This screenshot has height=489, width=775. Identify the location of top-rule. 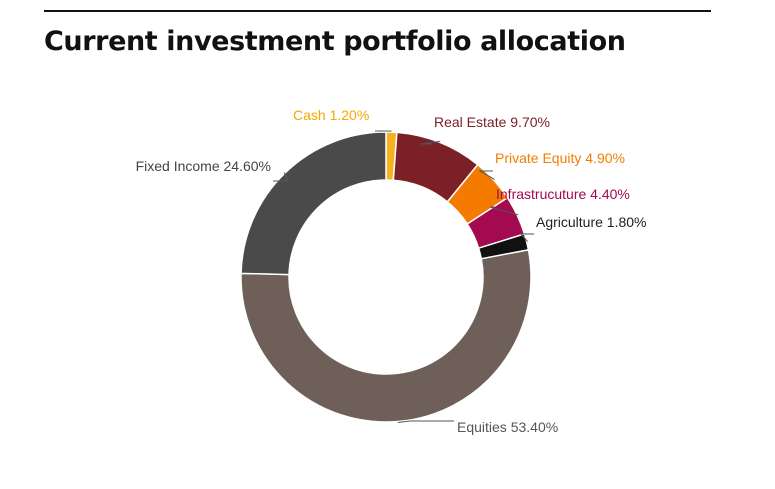
(377, 11).